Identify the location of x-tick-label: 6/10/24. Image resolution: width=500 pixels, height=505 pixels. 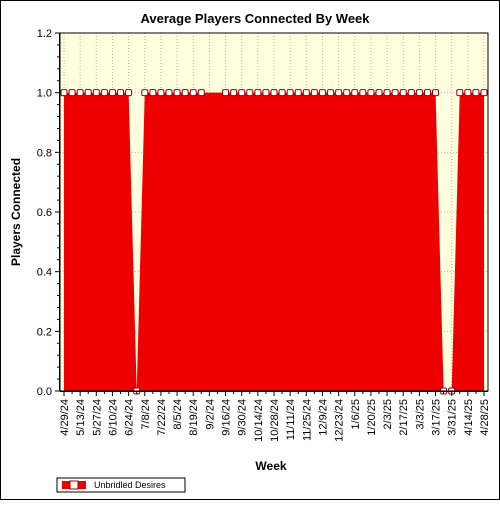
(113, 417).